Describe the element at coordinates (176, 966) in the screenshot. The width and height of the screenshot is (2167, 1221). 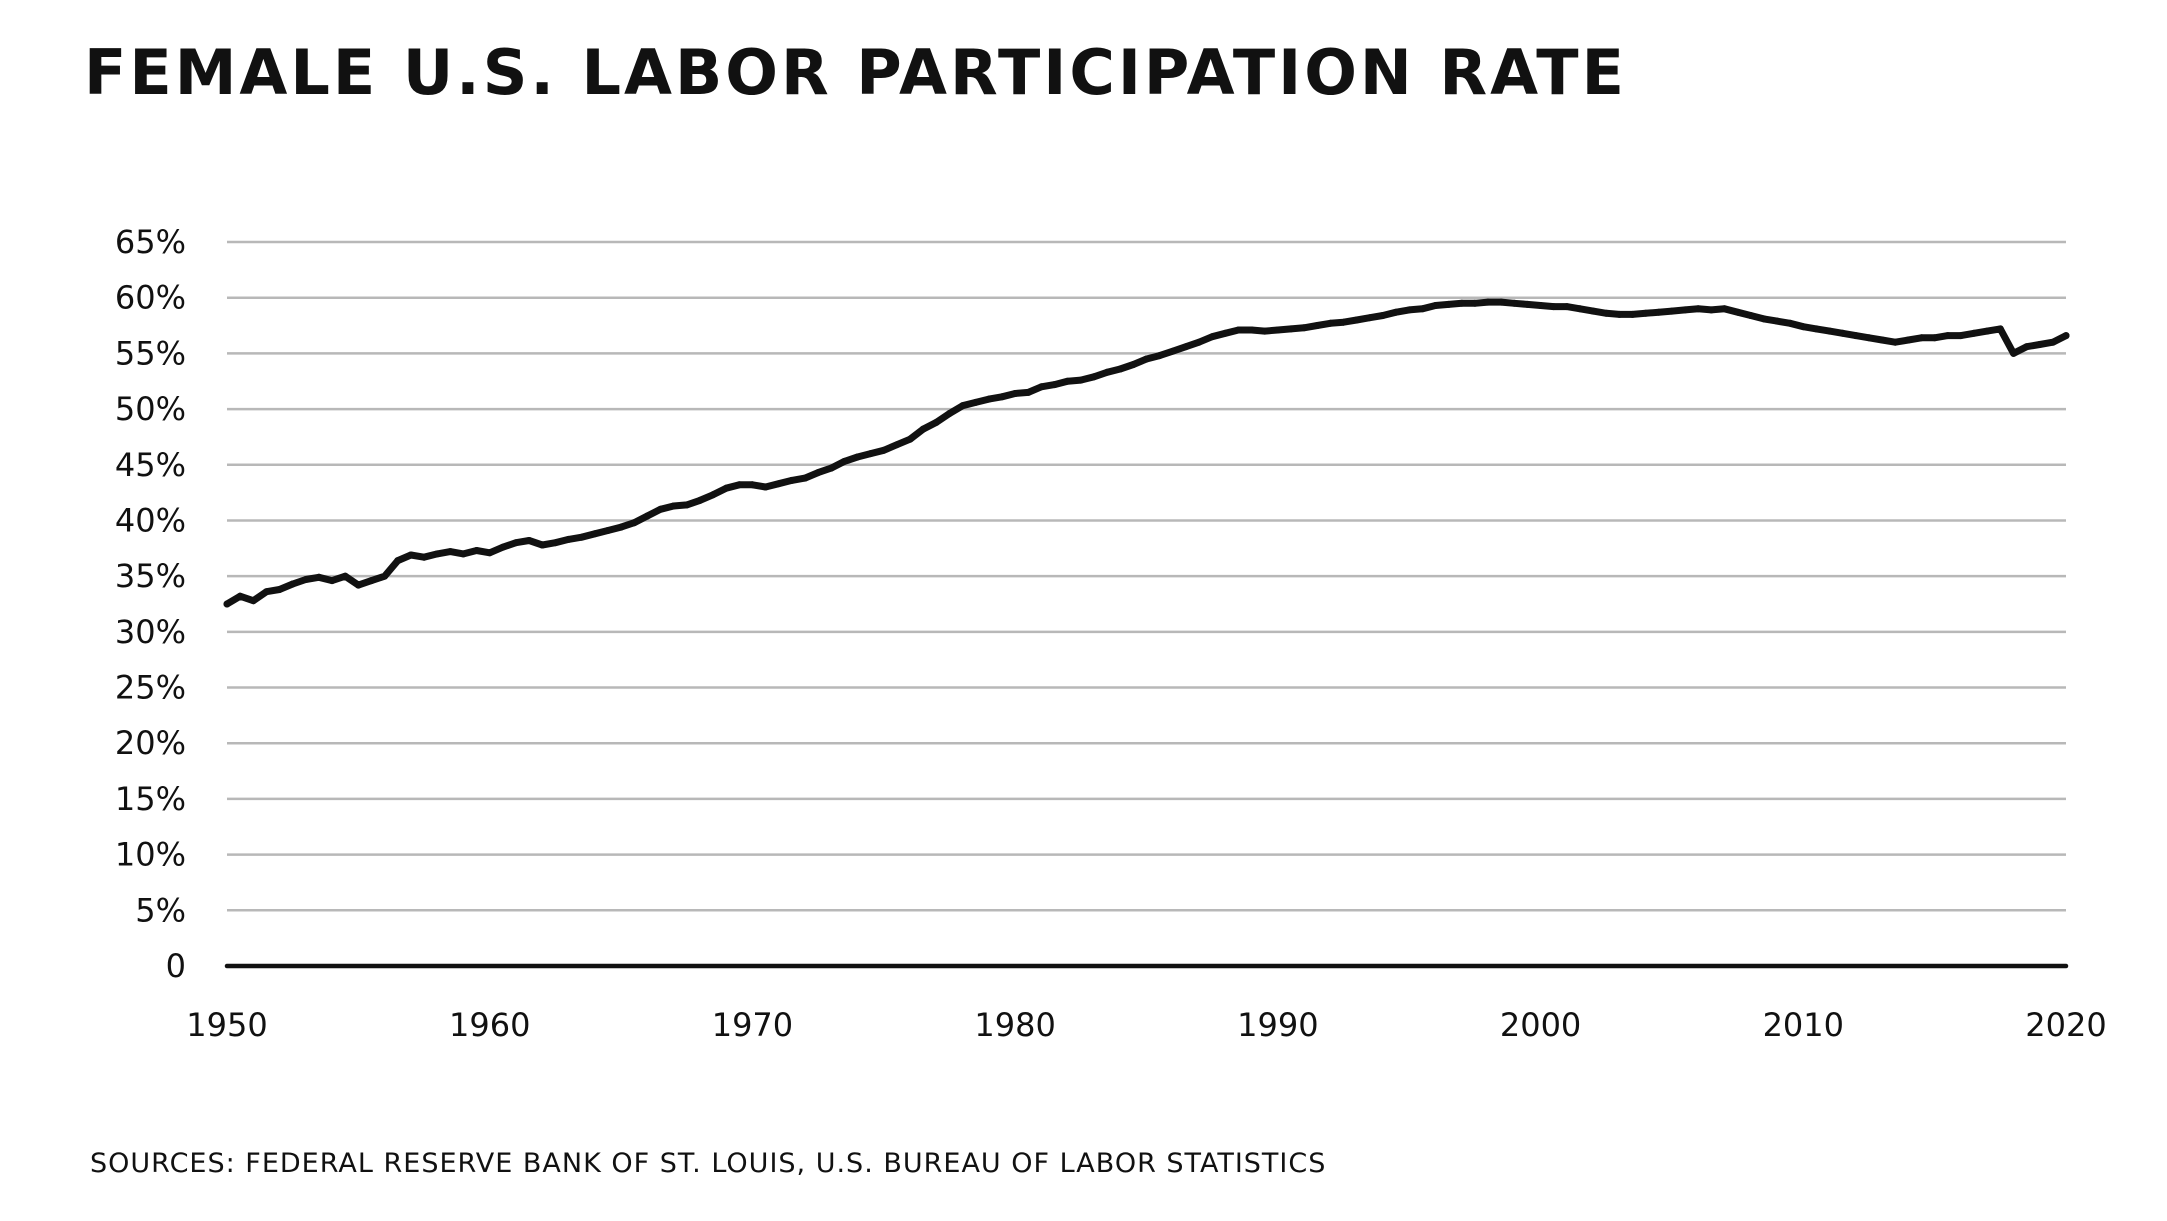
I see `y-tick-label: 0` at that location.